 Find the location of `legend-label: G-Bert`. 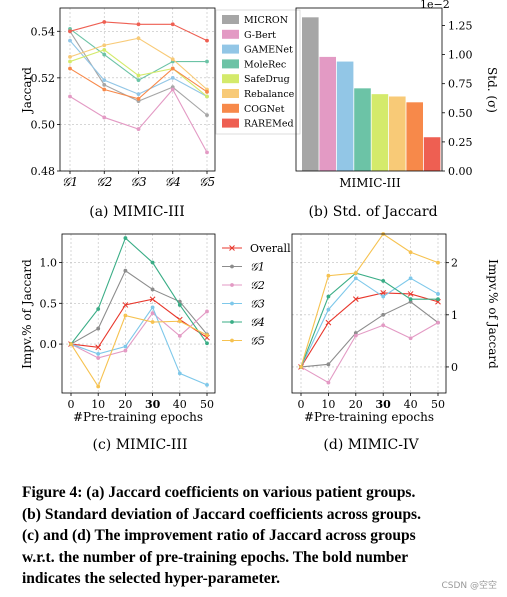

legend-label: G-Bert is located at coordinates (260, 35).